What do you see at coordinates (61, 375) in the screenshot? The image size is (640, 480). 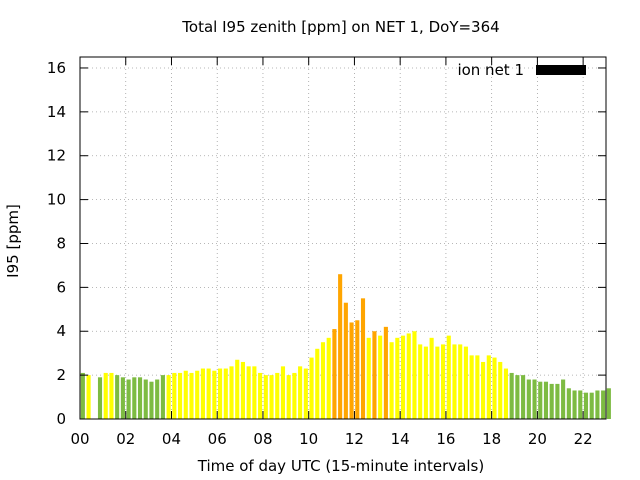 I see `y-tick-label: 2` at bounding box center [61, 375].